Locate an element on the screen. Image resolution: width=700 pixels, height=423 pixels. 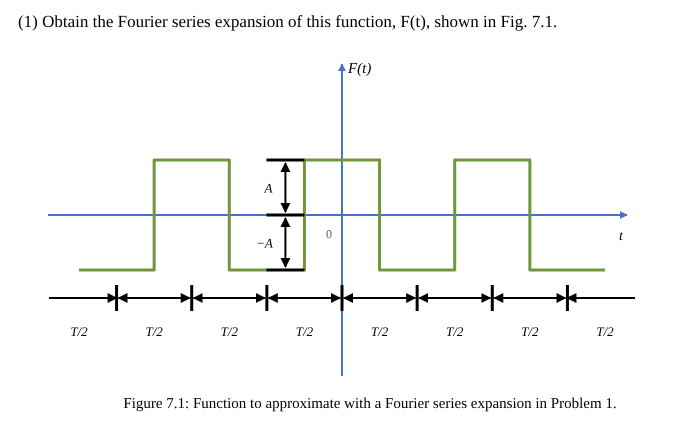
caption: Figure 7.1: Function to approximate with a Fourier series expansion in Problem 1. is located at coordinates (370, 404).